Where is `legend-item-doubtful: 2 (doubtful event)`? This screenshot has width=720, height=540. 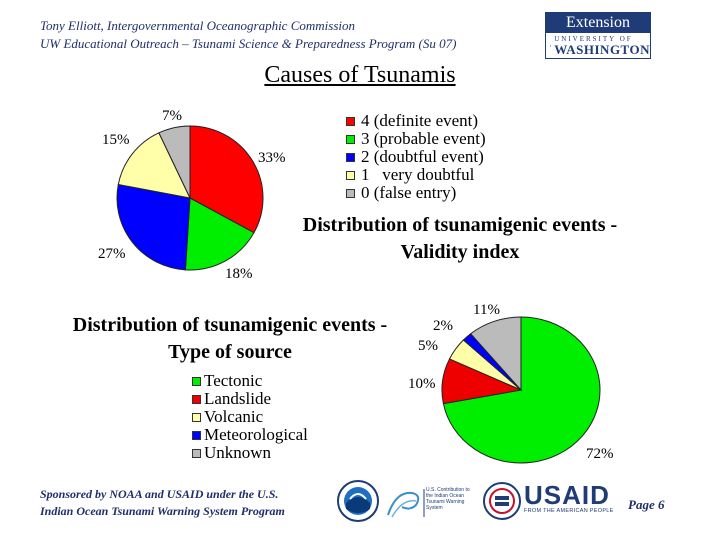 legend-item-doubtful: 2 (doubtful event) is located at coordinates (416, 157).